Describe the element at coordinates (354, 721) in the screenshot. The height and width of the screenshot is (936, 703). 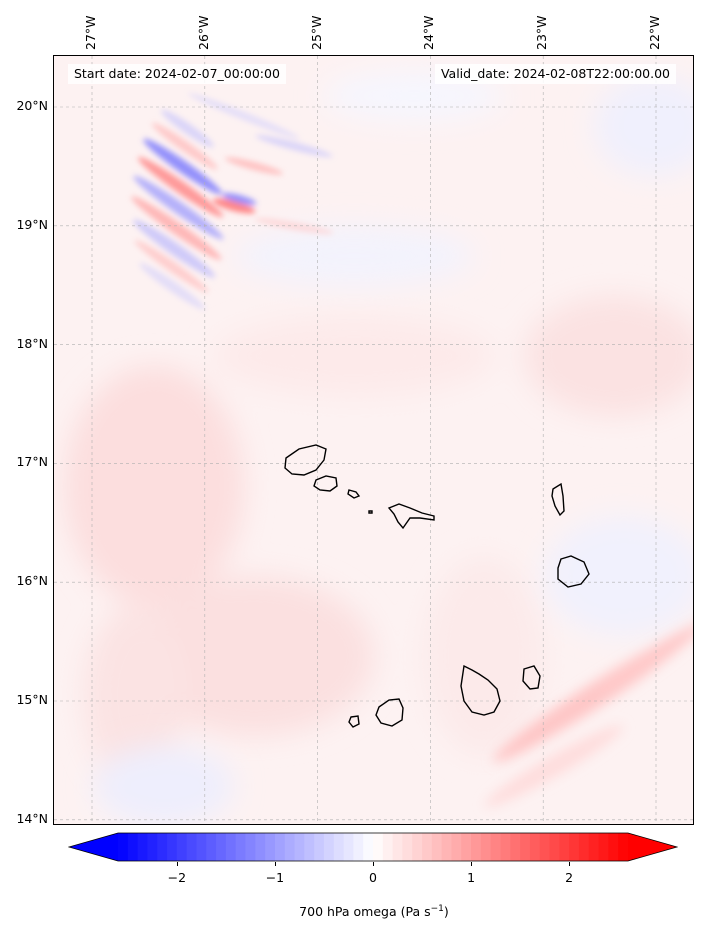
I see `island-brava` at that location.